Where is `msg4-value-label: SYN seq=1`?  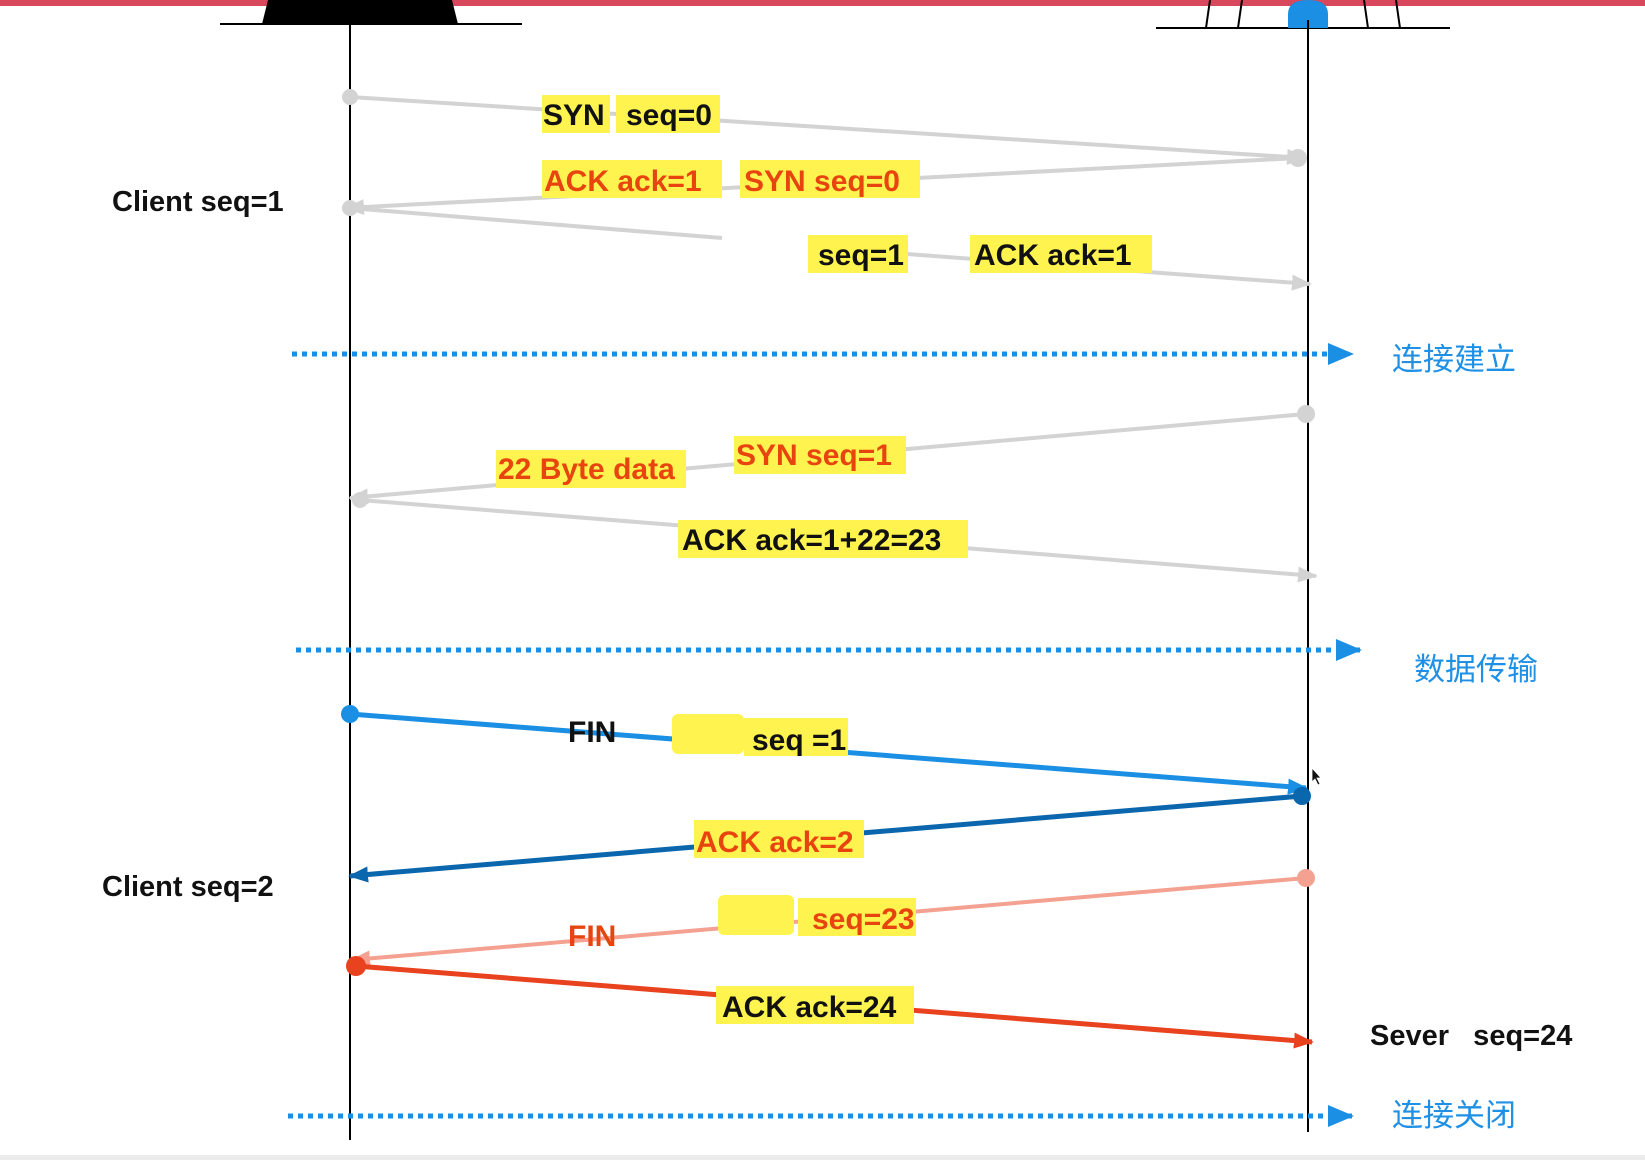
msg4-value-label: SYN seq=1 is located at coordinates (814, 455).